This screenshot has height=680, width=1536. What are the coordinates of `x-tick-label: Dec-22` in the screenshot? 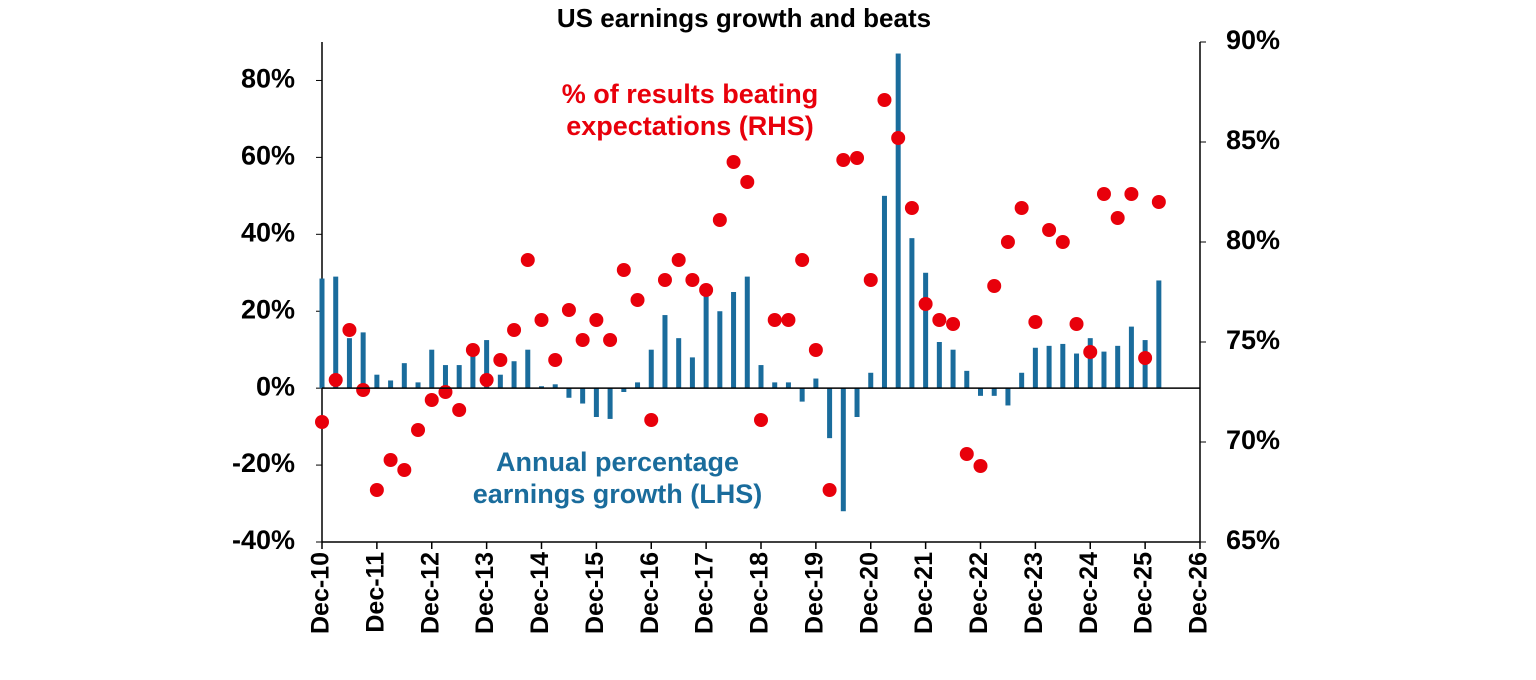 It's located at (979, 593).